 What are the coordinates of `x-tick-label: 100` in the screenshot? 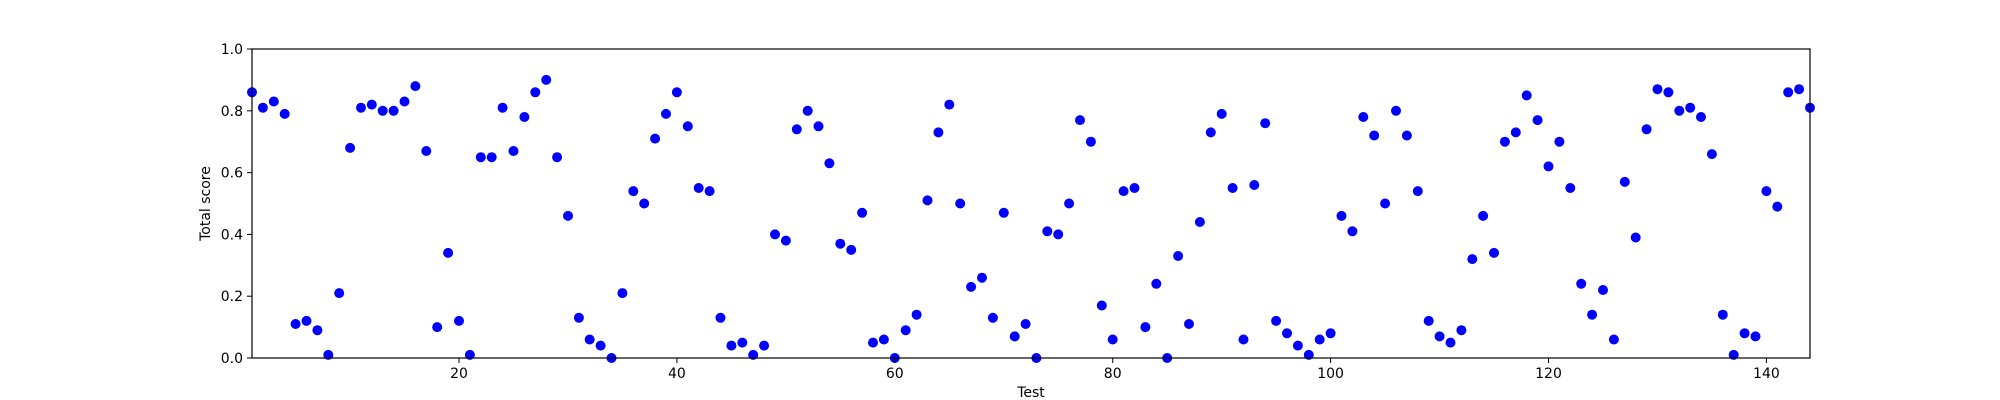 It's located at (1330, 374).